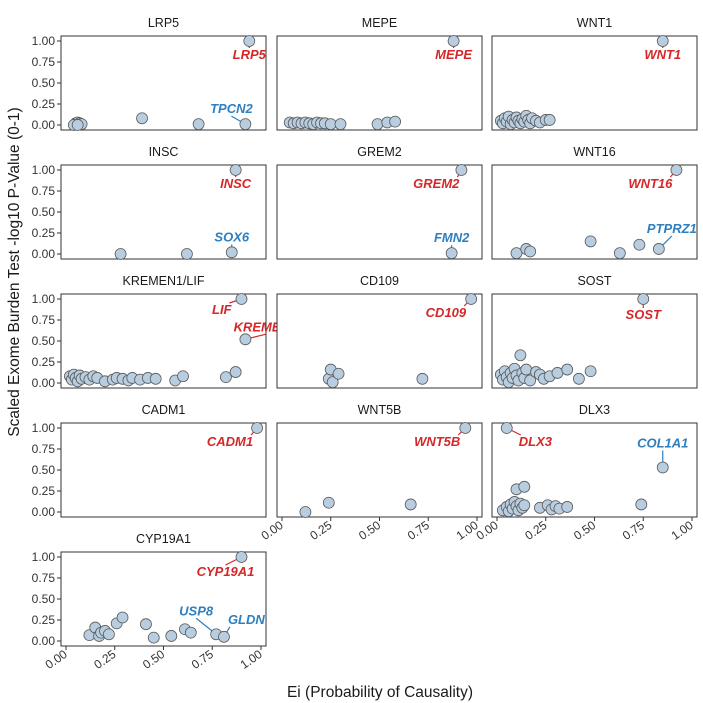 This screenshot has width=703, height=703. What do you see at coordinates (251, 659) in the screenshot?
I see `x-tick-label: 1.00` at bounding box center [251, 659].